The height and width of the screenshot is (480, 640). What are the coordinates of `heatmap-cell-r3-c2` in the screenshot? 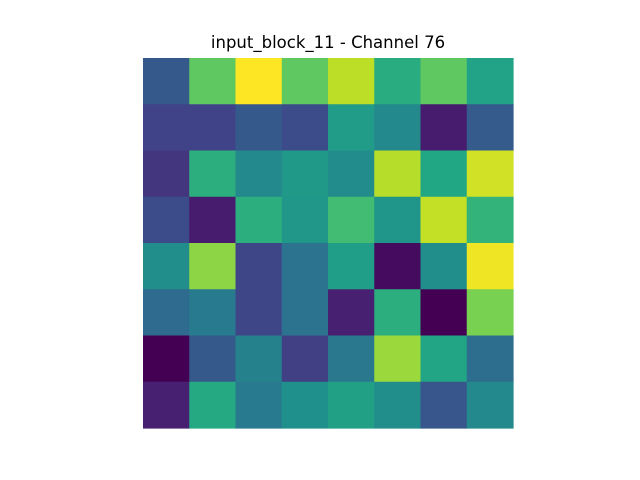 It's located at (259, 220).